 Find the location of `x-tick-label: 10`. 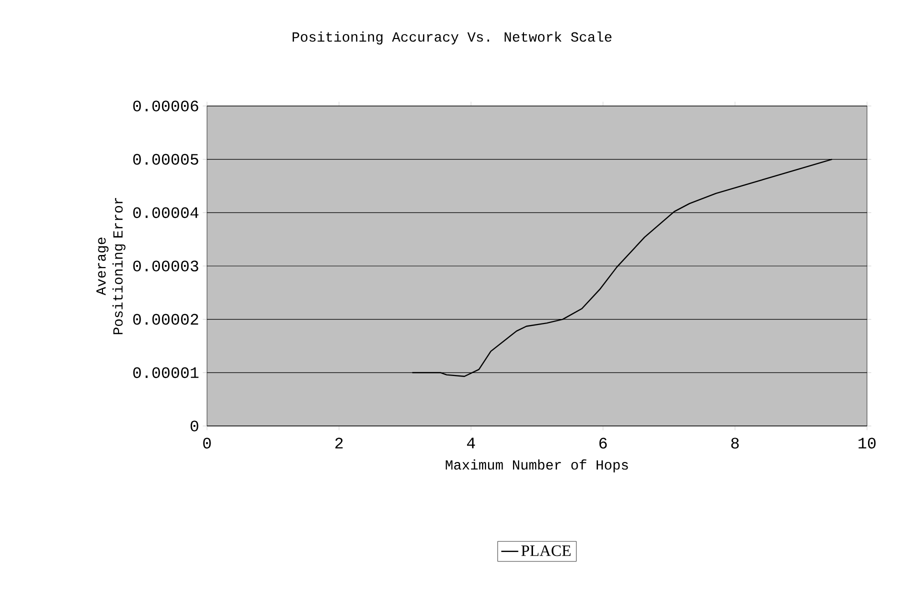

x-tick-label: 10 is located at coordinates (867, 443).